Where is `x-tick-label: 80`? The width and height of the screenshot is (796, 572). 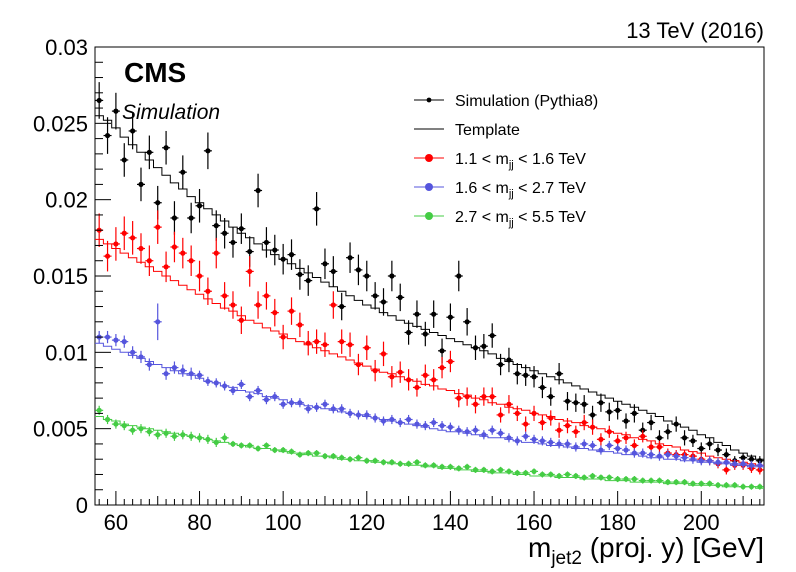
x-tick-label: 80 is located at coordinates (199, 522).